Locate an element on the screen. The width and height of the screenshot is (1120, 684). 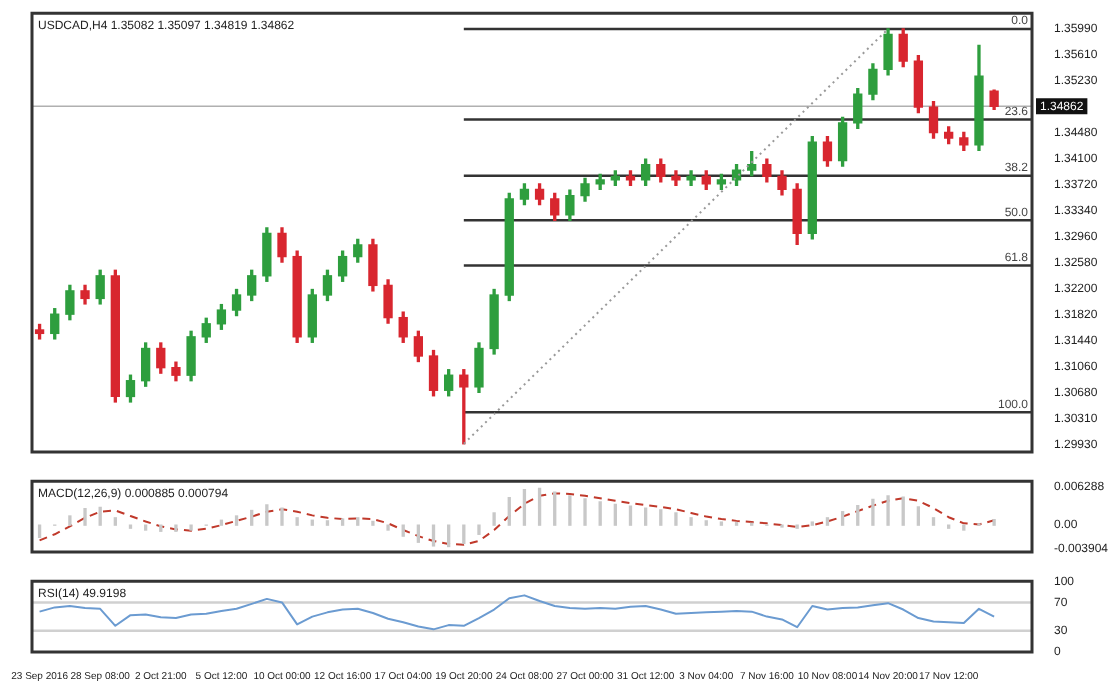
line-series is located at coordinates (517, 519).